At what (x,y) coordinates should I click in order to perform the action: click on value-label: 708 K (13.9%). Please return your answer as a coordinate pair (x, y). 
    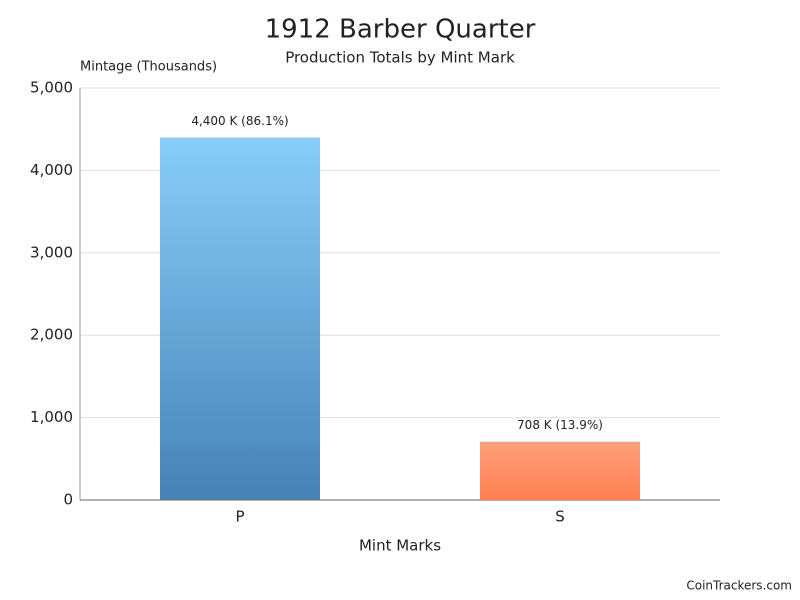
    Looking at the image, I should click on (560, 425).